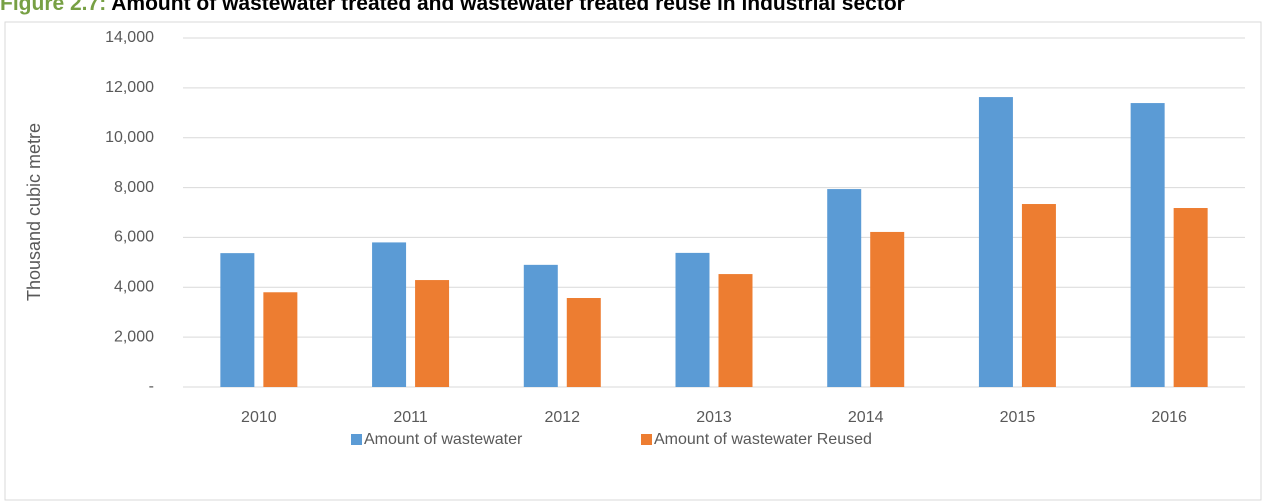 The height and width of the screenshot is (502, 1264). What do you see at coordinates (129, 37) in the screenshot?
I see `y-tick-label: 14,000` at bounding box center [129, 37].